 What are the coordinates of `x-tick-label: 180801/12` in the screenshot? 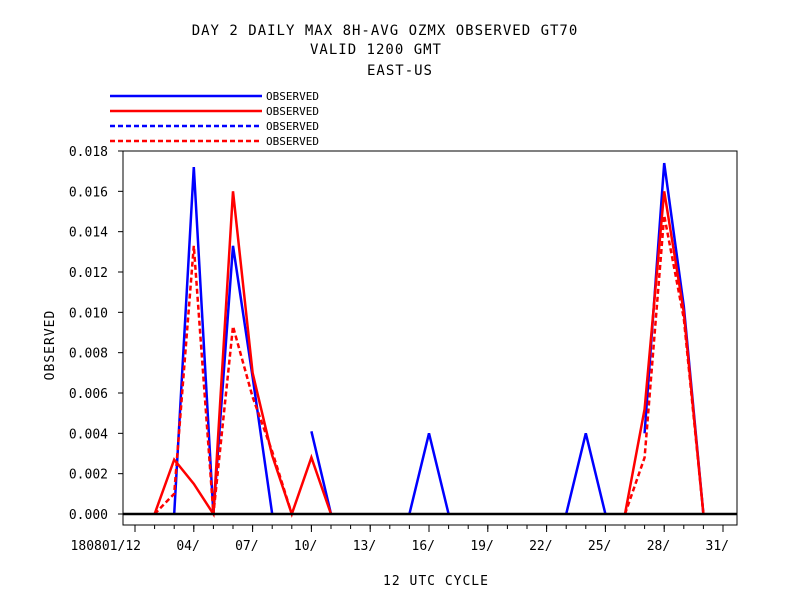 It's located at (106, 546).